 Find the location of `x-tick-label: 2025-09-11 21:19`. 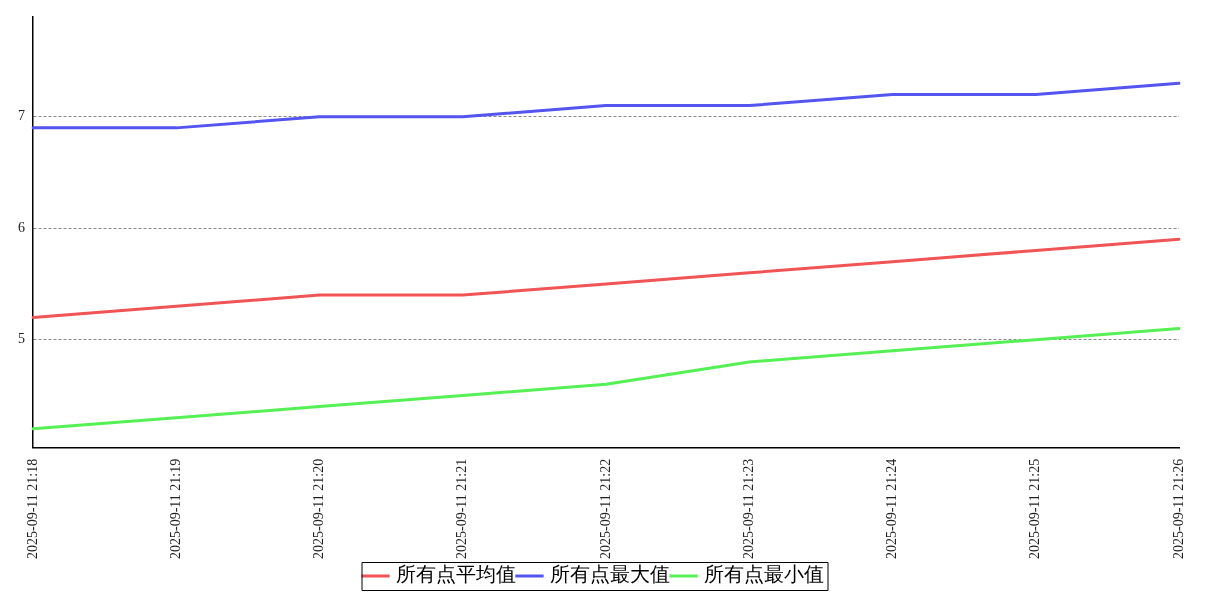

x-tick-label: 2025-09-11 21:19 is located at coordinates (175, 509).